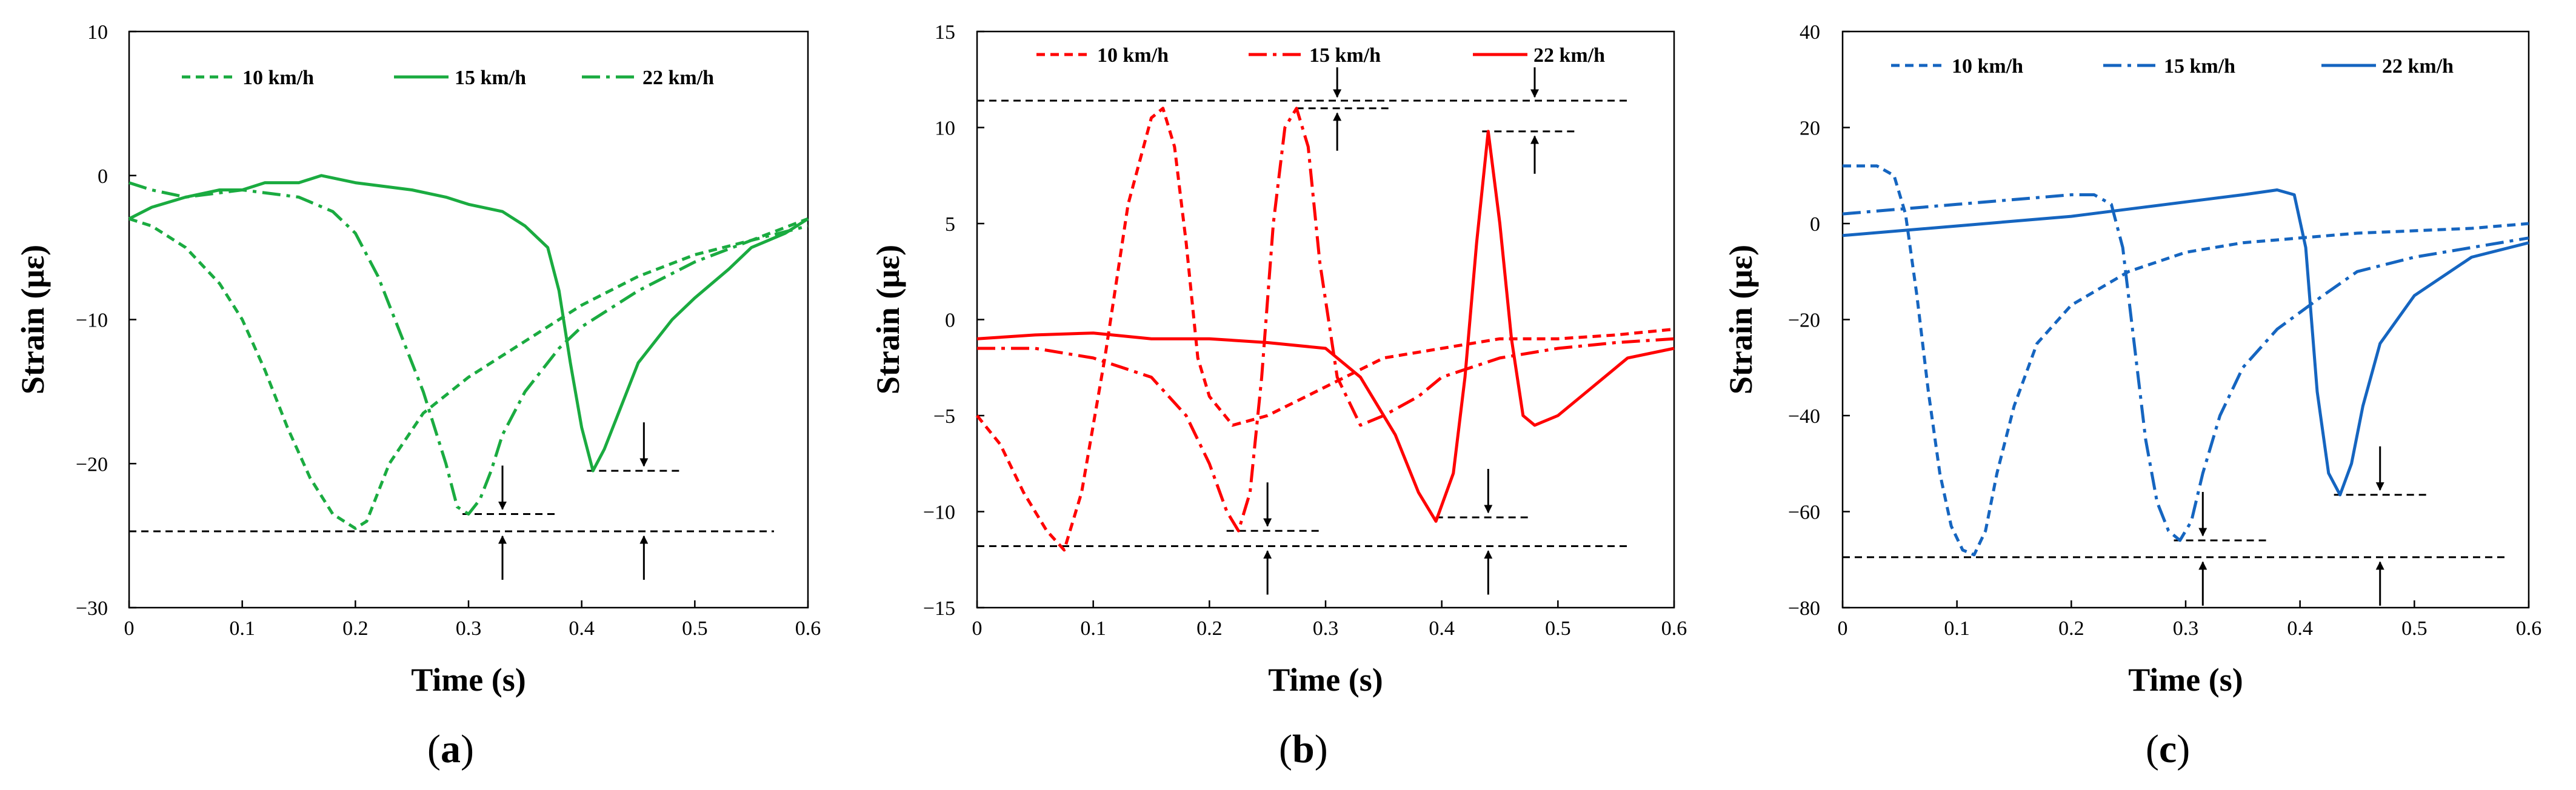  What do you see at coordinates (1810, 32) in the screenshot?
I see `y-tick-label: 40` at bounding box center [1810, 32].